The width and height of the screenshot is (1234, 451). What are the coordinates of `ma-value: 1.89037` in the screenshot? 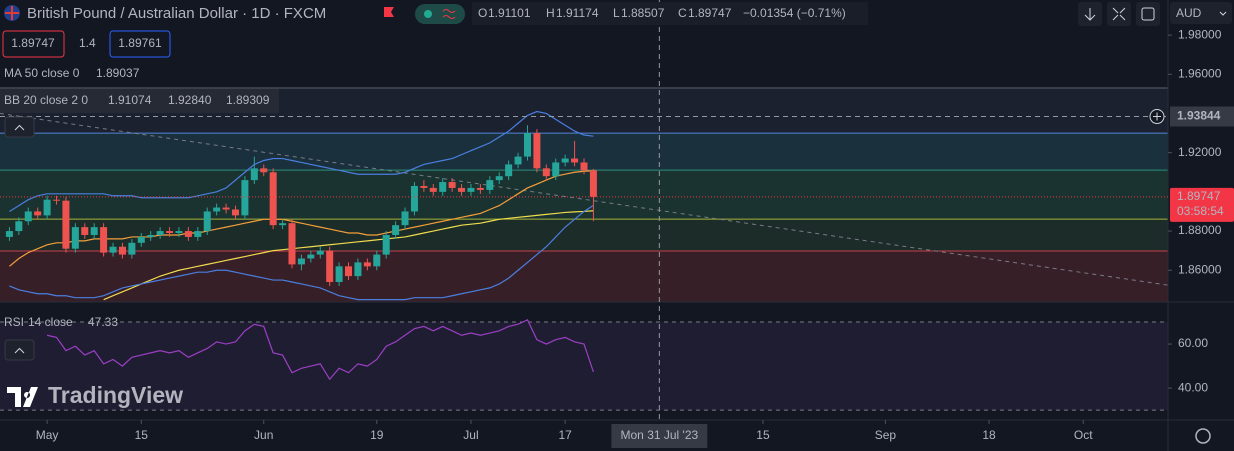 It's located at (118, 73).